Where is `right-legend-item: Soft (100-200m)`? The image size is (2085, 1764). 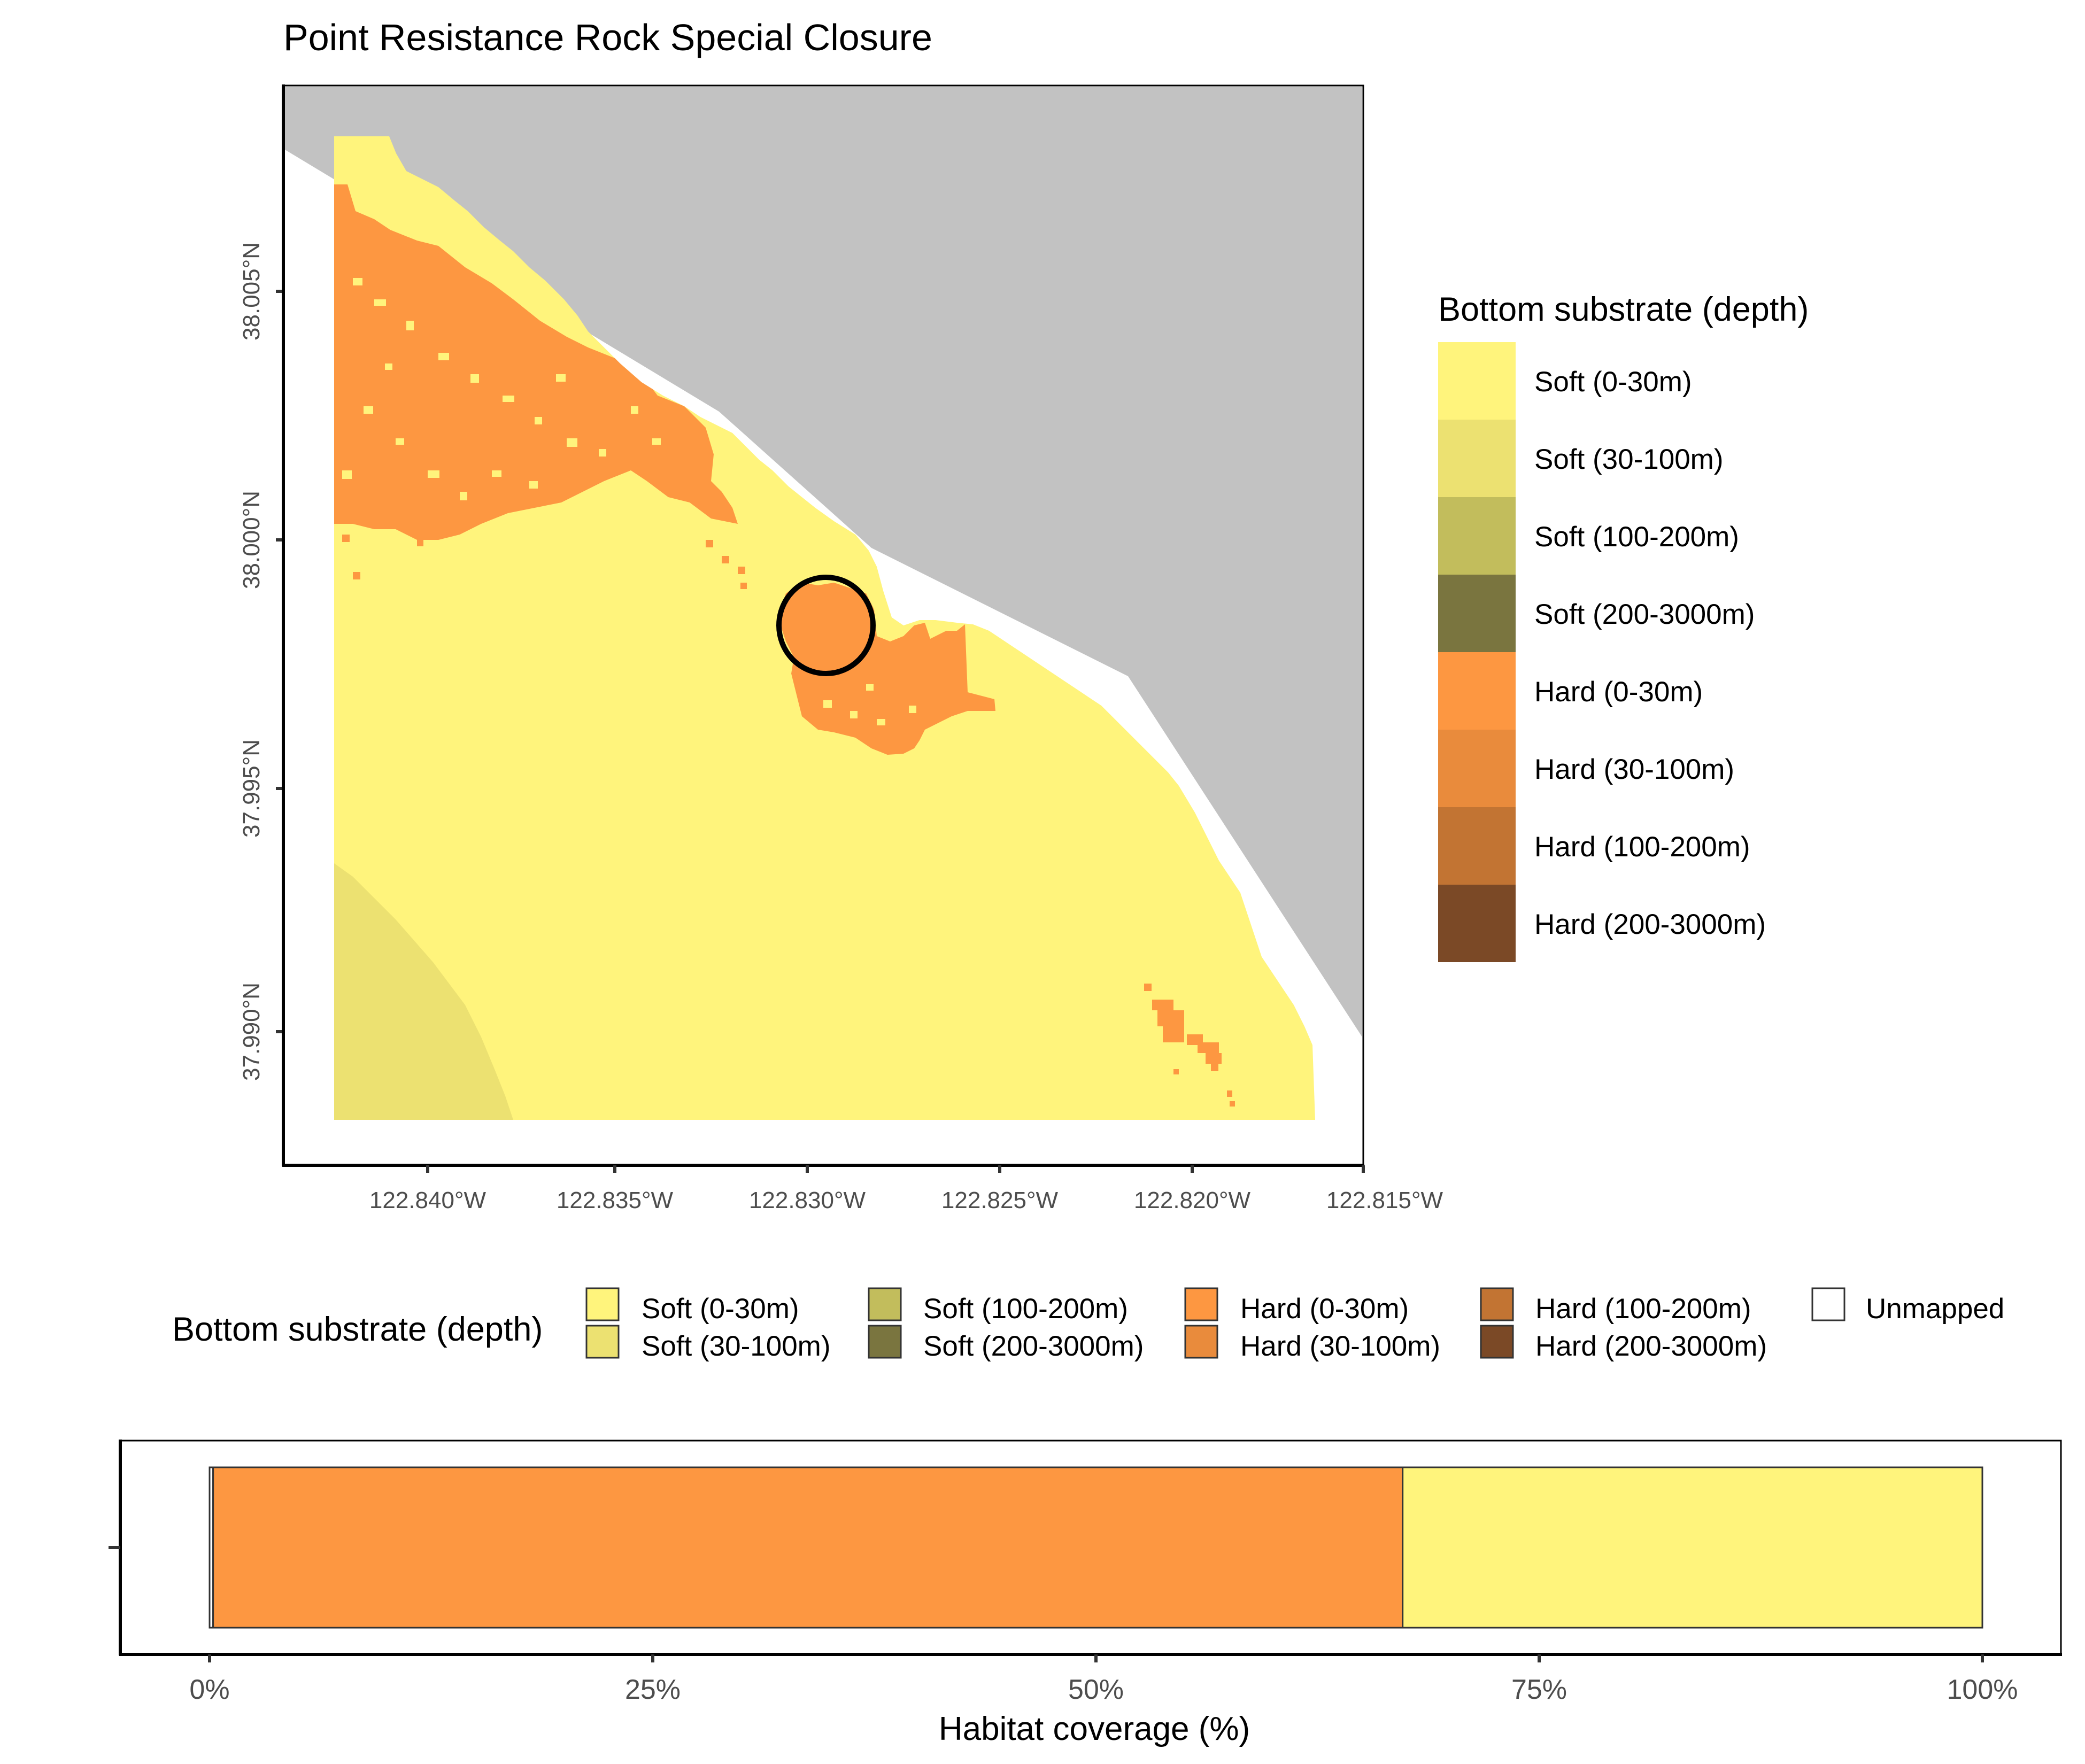 right-legend-item: Soft (100-200m) is located at coordinates (1588, 536).